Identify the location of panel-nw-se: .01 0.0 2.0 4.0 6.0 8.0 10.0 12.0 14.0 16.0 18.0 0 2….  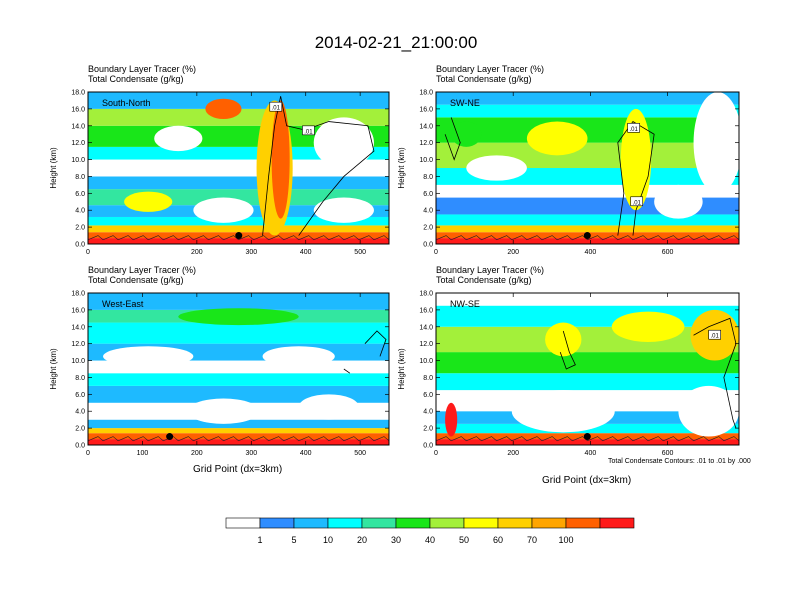
(568, 374).